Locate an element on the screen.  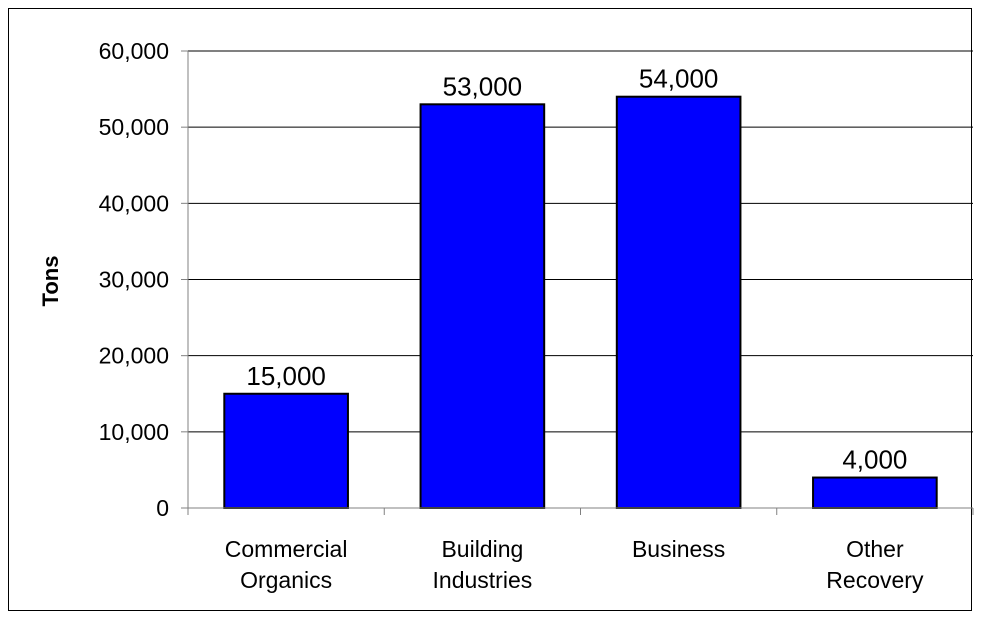
y-tick-label-1: 10,000 is located at coordinates (134, 432).